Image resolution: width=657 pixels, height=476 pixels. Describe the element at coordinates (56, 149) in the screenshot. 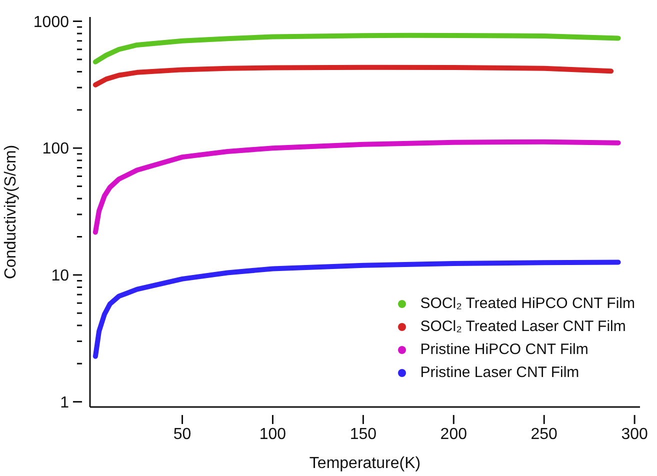

I see `y-tick-label: 100` at that location.